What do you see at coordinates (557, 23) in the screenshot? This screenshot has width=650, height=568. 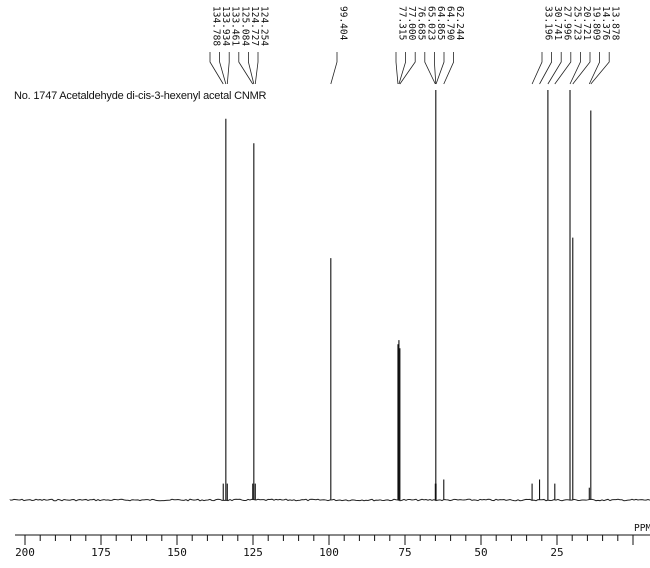 I see `peak-label: 30.741` at bounding box center [557, 23].